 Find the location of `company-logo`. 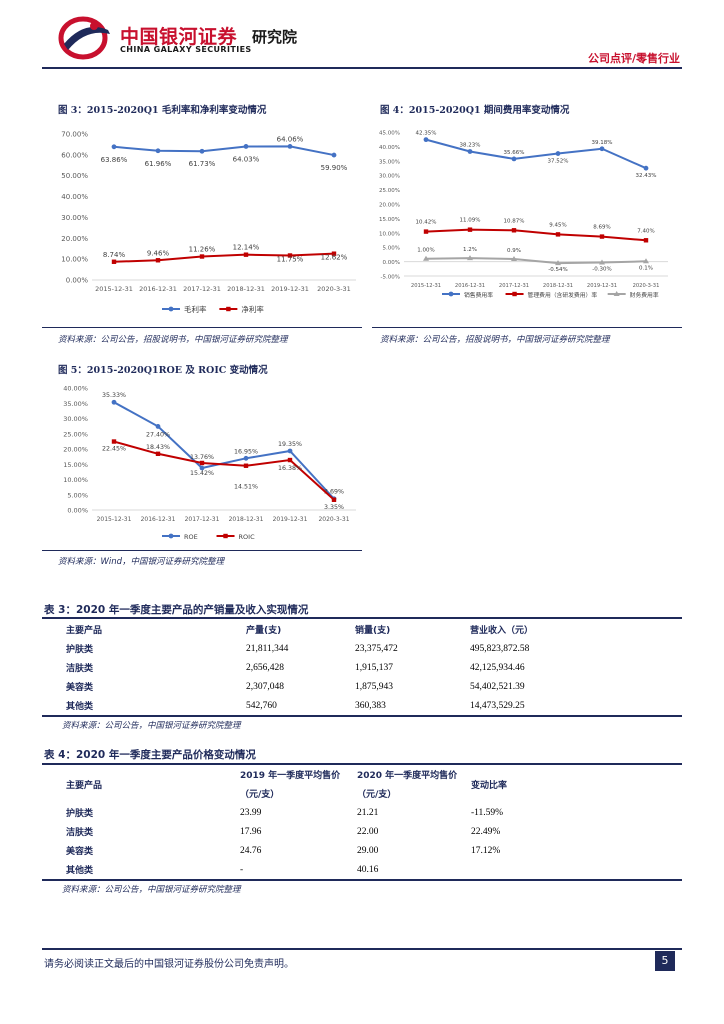

company-logo is located at coordinates (84, 38).